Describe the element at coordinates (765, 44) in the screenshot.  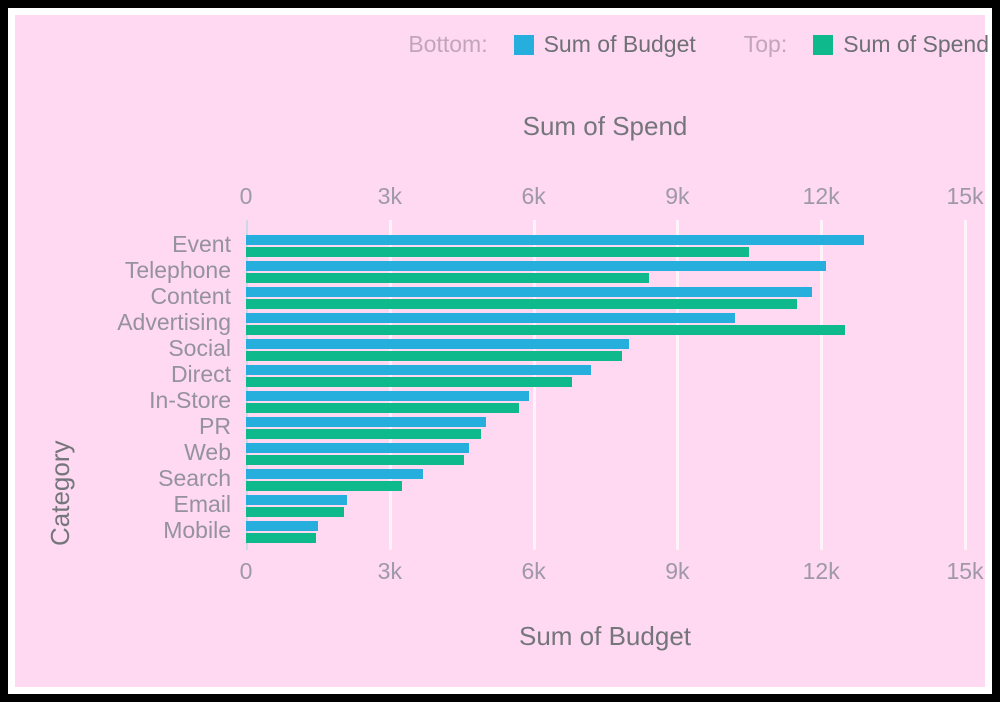
I see `legend-position-label: Top:` at that location.